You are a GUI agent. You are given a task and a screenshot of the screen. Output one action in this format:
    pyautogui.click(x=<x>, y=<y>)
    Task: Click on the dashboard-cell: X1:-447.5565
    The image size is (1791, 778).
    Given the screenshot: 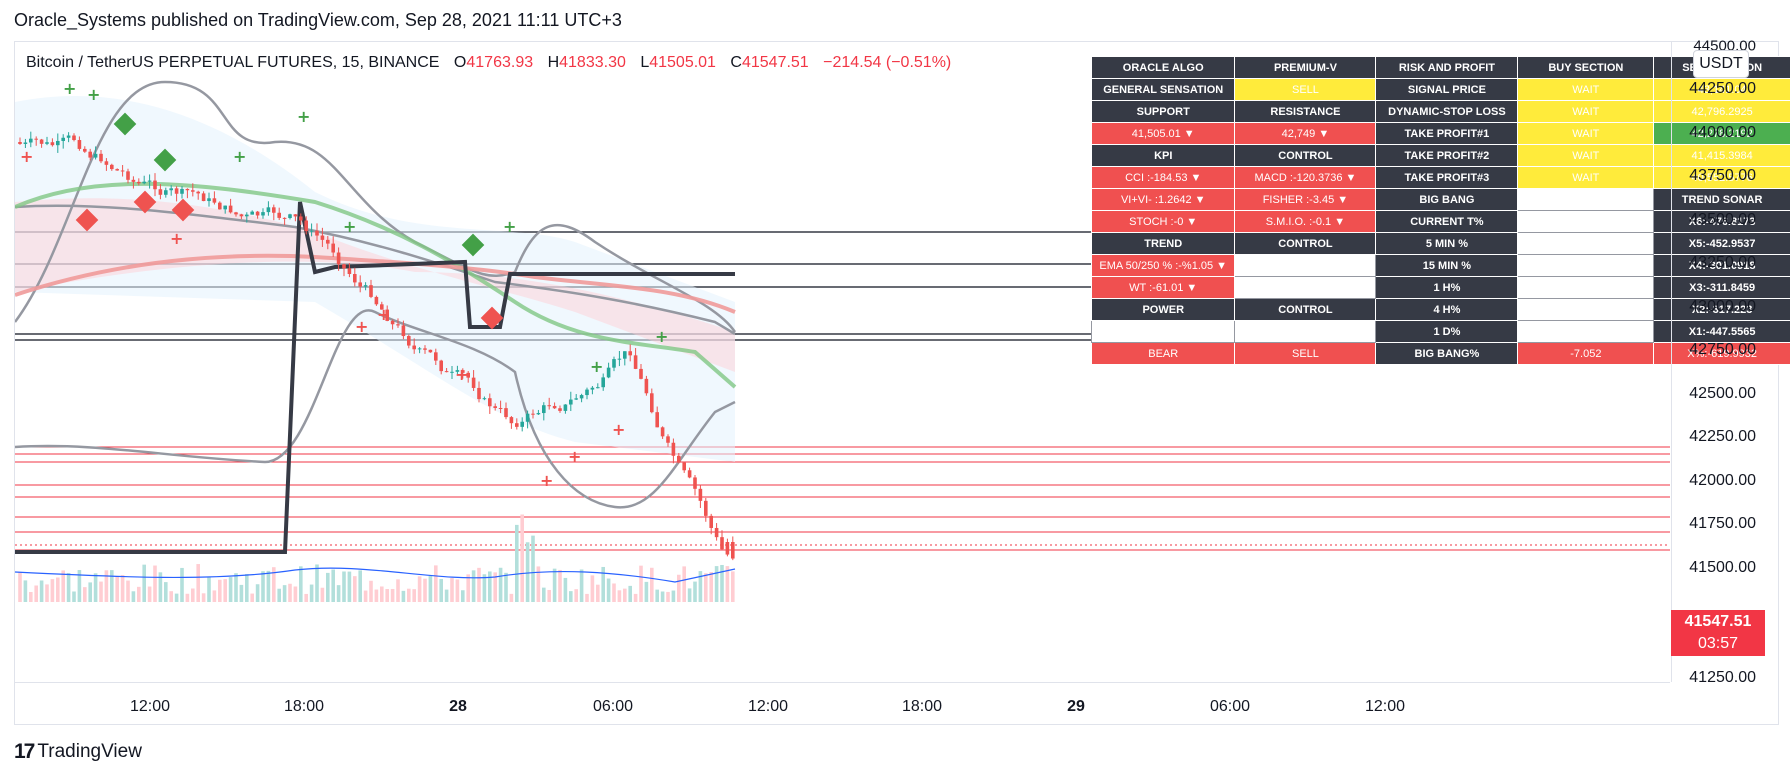 What is the action you would take?
    pyautogui.click(x=1722, y=331)
    